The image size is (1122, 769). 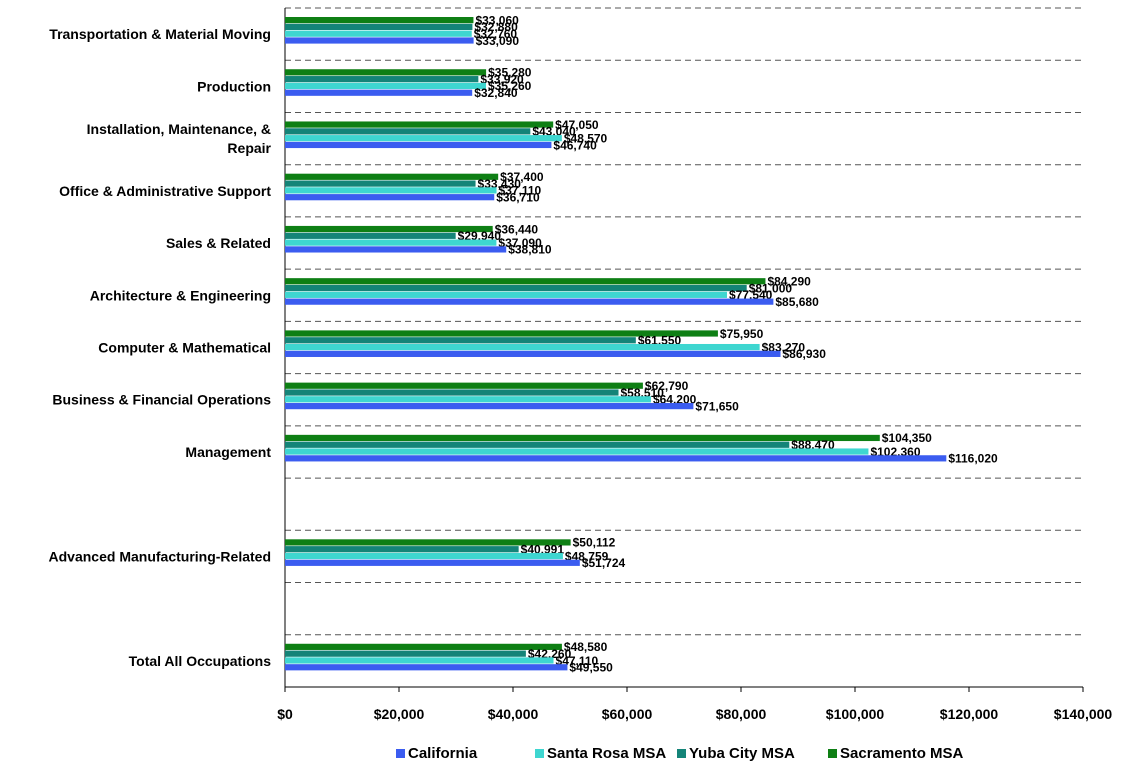 What do you see at coordinates (399, 714) in the screenshot?
I see `x-tick-label: $20,000` at bounding box center [399, 714].